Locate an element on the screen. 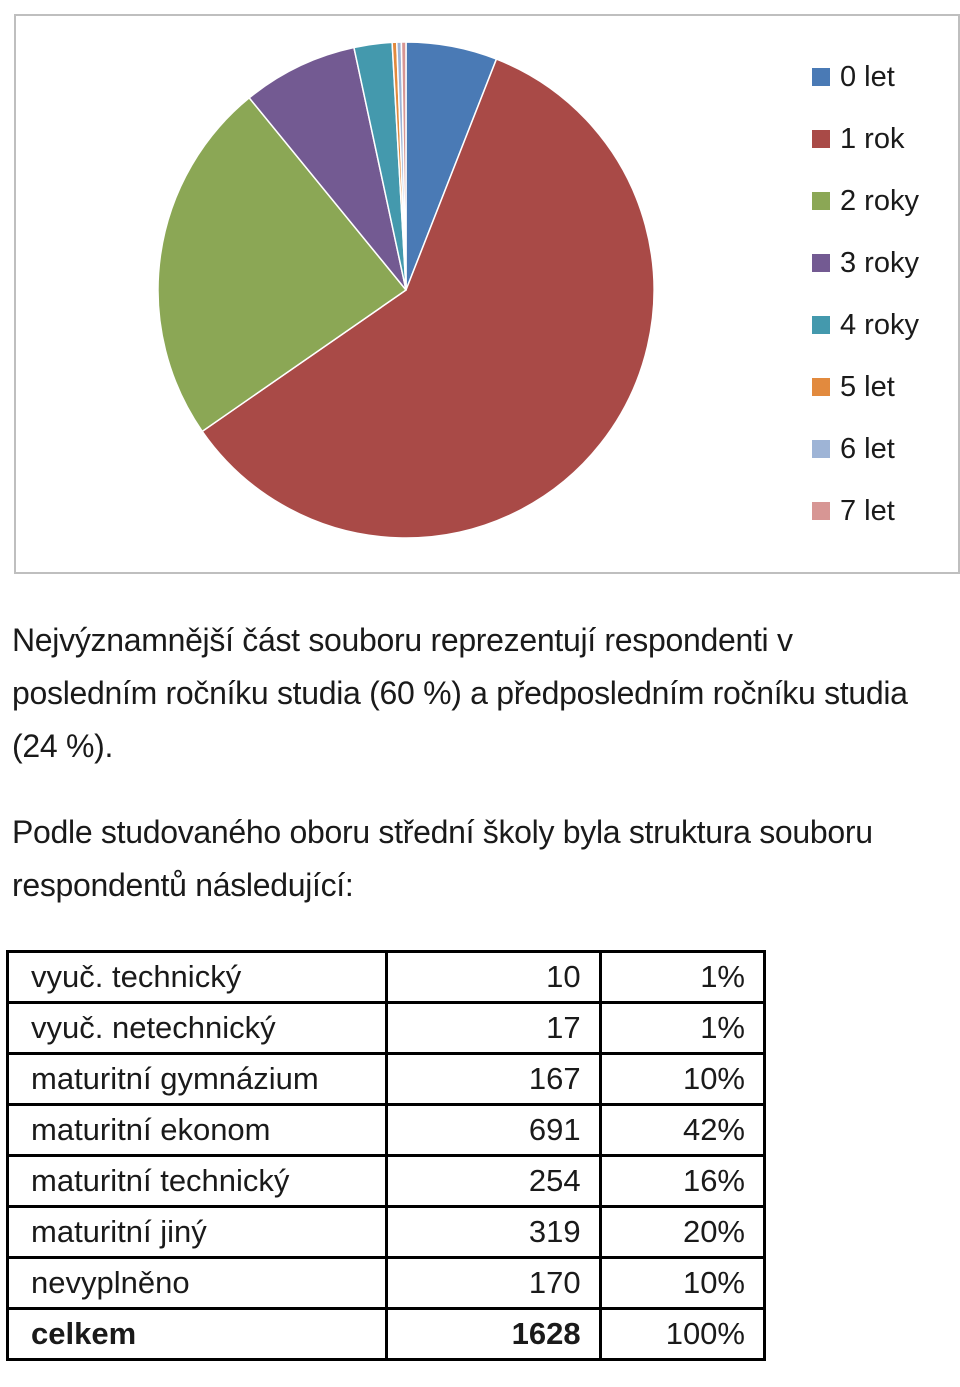 This screenshot has height=1387, width=960. row-label: nevyplněno is located at coordinates (197, 1283).